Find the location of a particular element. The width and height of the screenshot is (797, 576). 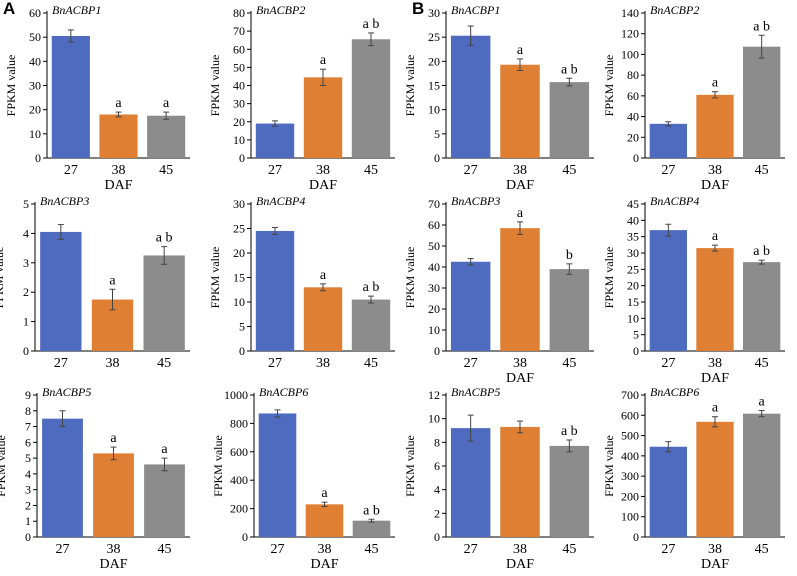

significance-label: a b is located at coordinates (761, 26).